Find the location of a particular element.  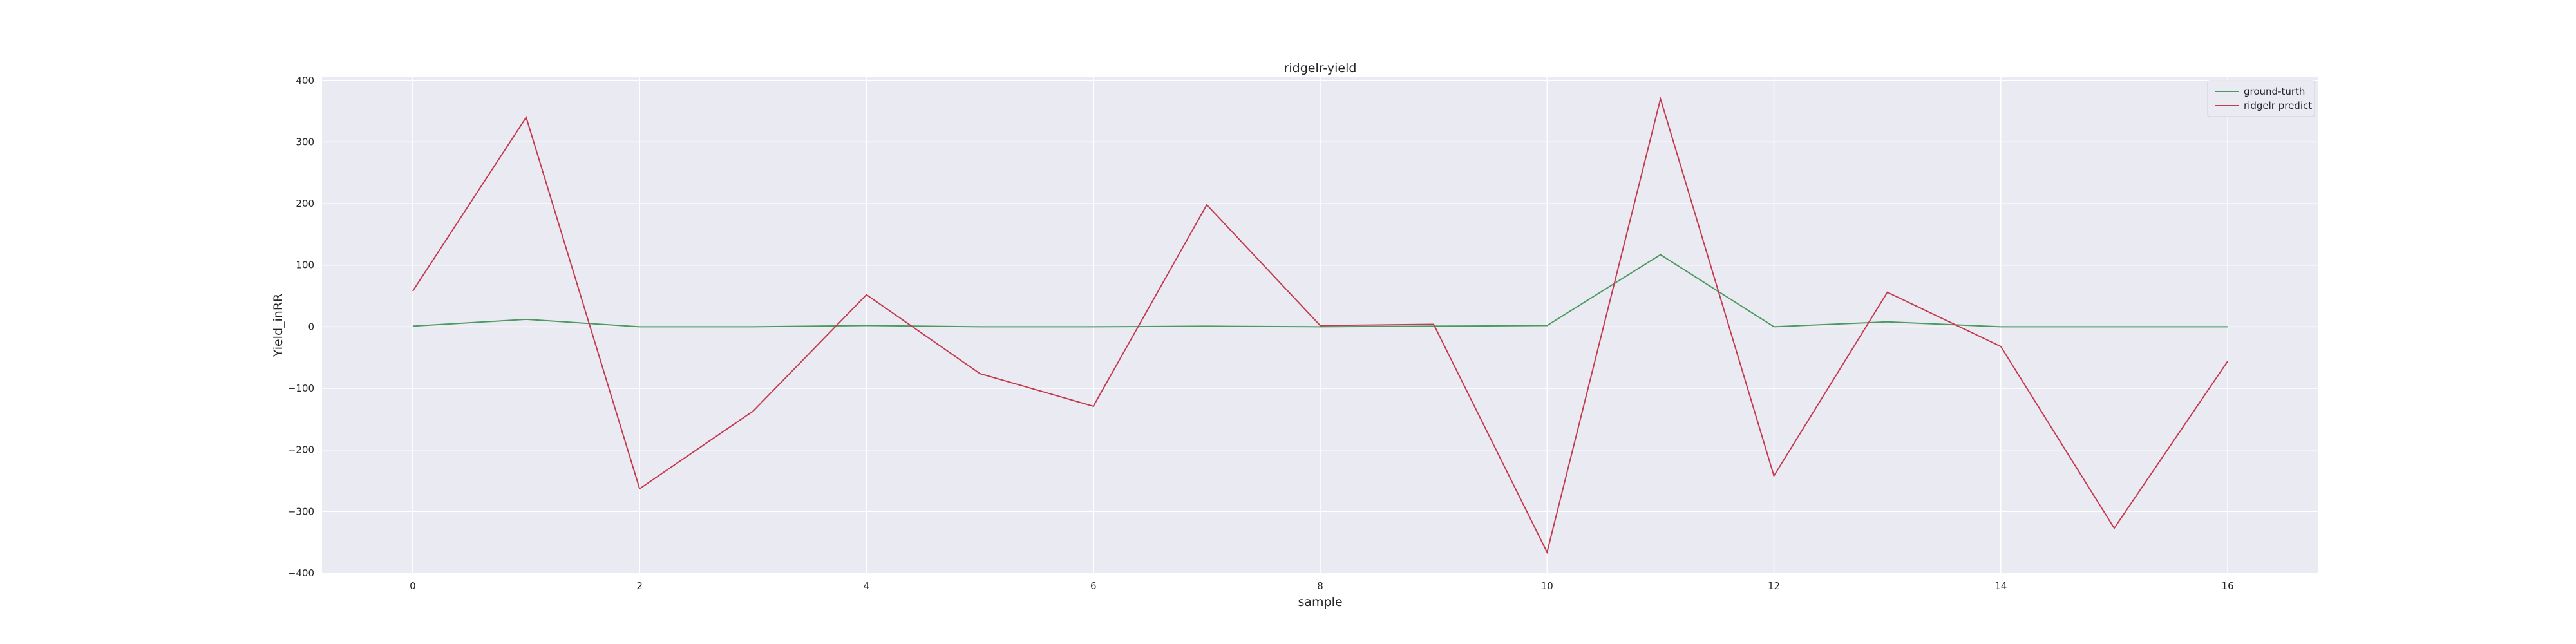

x-tick-label: 10 is located at coordinates (1547, 586).